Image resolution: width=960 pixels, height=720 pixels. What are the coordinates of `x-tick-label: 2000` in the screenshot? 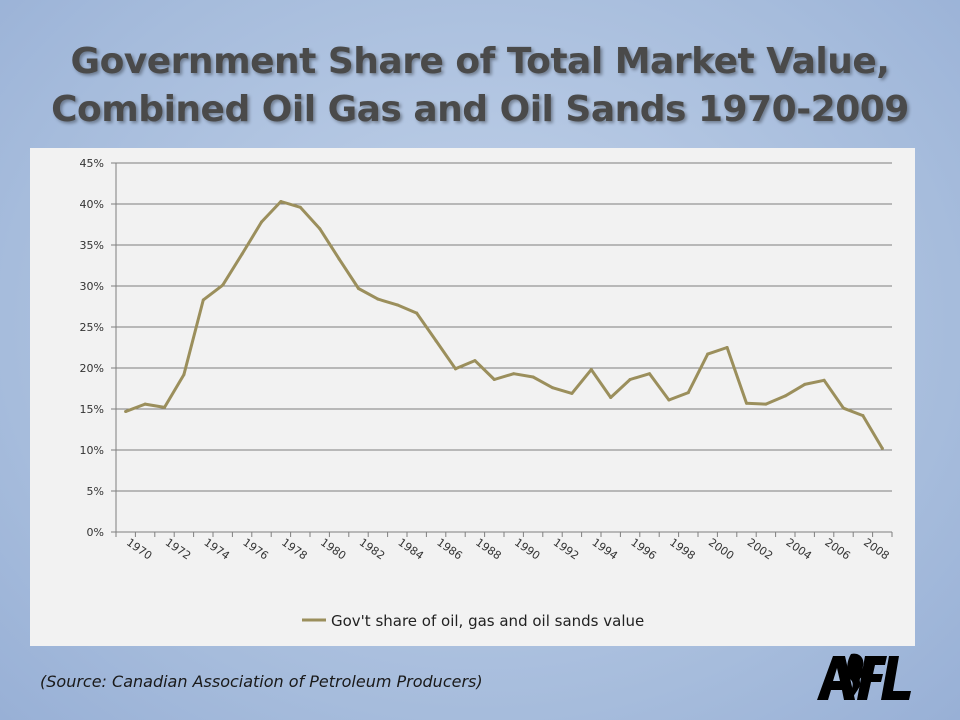 It's located at (721, 549).